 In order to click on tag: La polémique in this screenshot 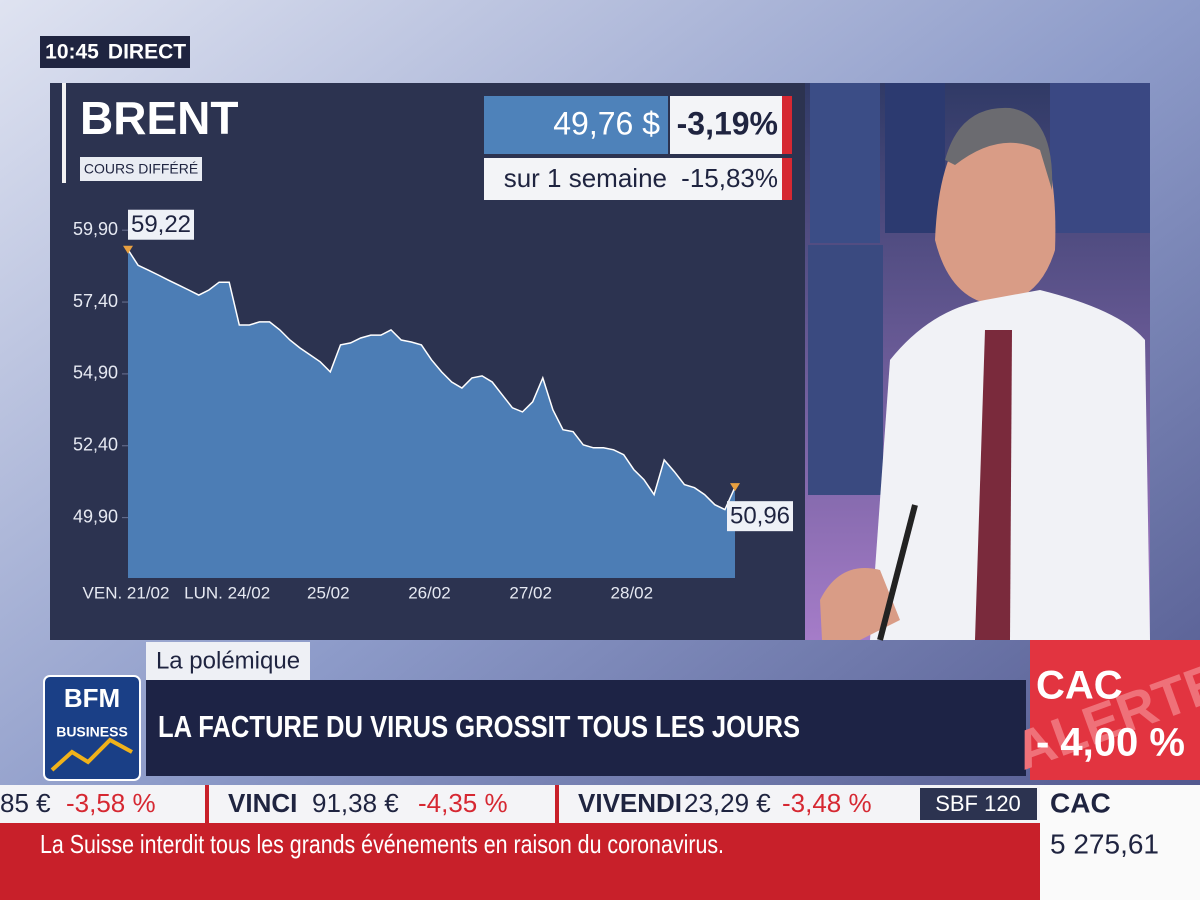, I will do `click(228, 660)`.